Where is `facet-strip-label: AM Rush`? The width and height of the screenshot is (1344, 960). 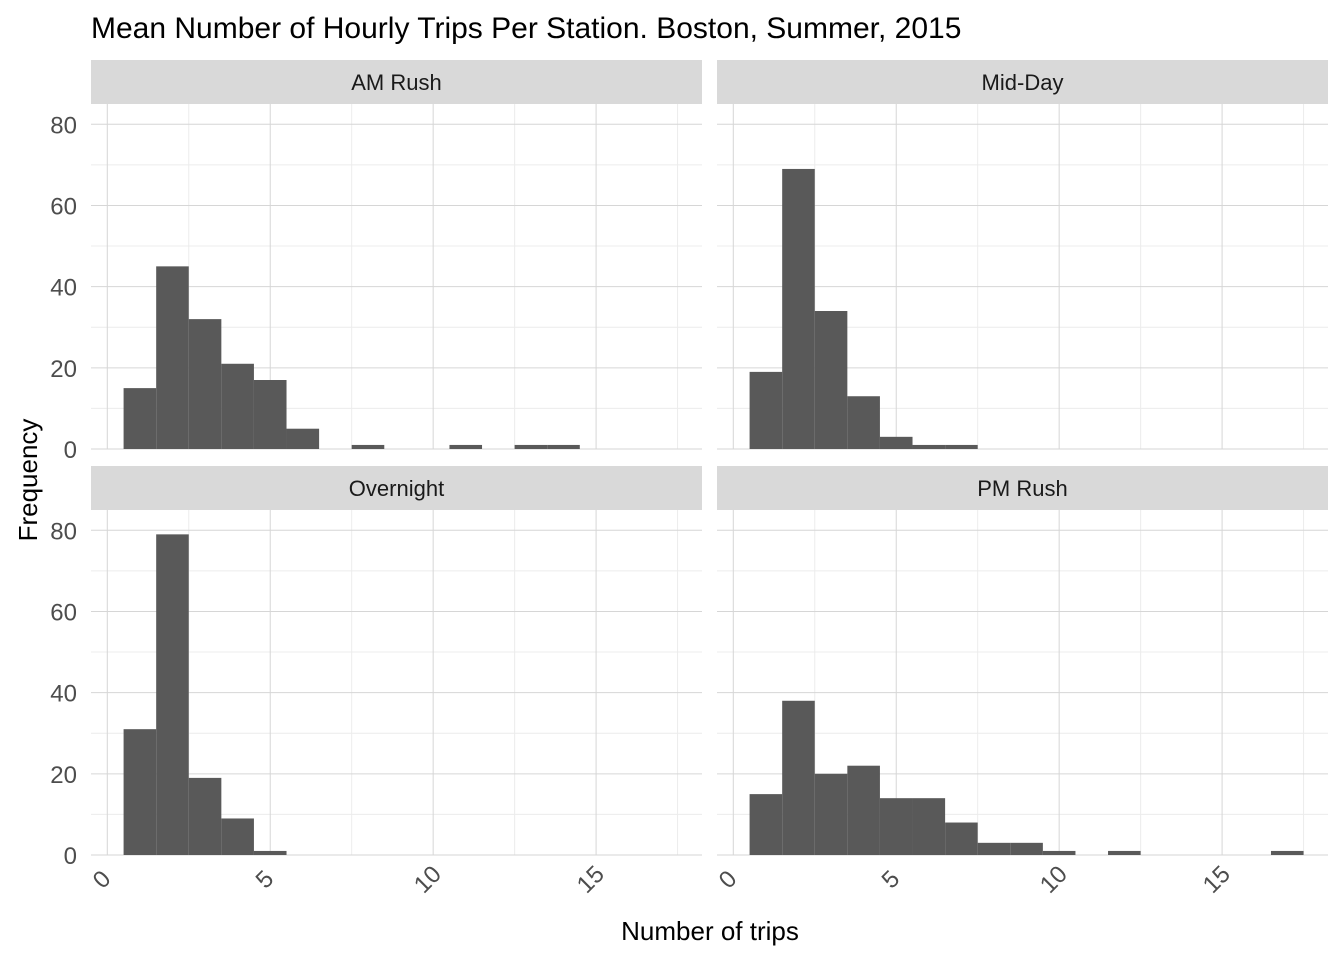 facet-strip-label: AM Rush is located at coordinates (396, 82).